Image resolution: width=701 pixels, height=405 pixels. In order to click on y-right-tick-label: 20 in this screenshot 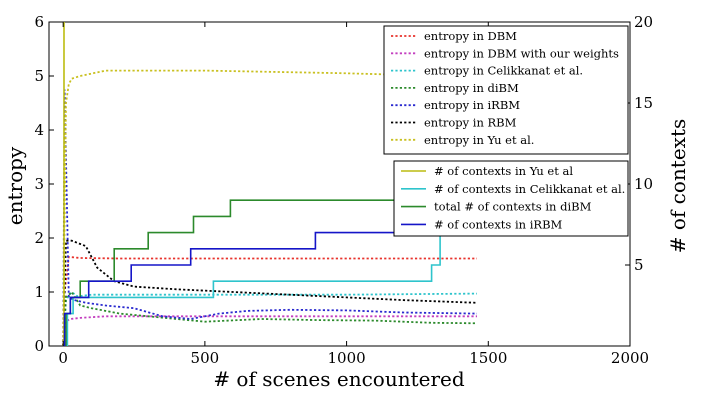, I will do `click(643, 22)`.